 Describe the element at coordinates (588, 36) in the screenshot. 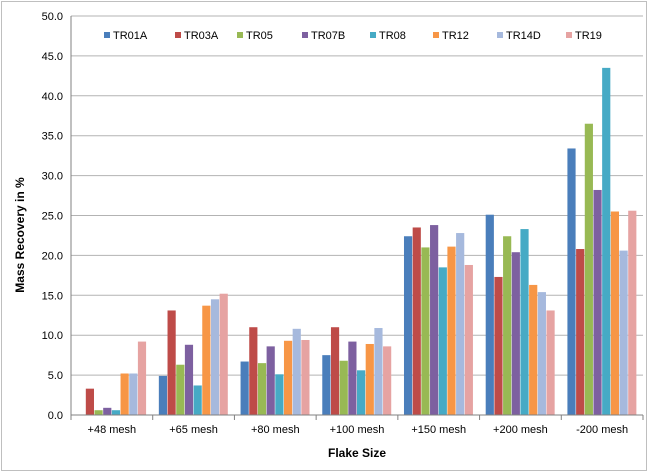

I see `legend-label-tr19: TR19` at that location.